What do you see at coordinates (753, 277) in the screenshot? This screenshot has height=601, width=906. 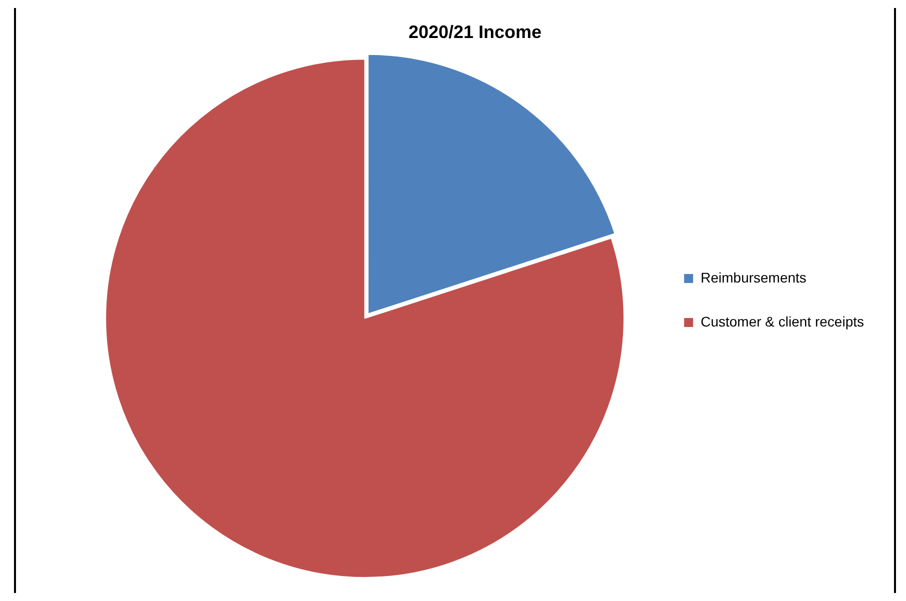 I see `legend-label: Reimbursements` at bounding box center [753, 277].